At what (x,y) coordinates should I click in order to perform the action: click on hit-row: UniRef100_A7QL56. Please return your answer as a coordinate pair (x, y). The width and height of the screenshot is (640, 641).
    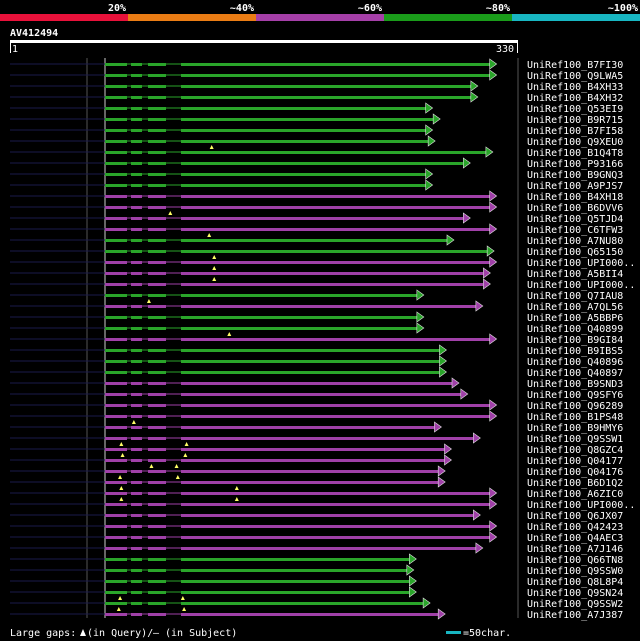
    Looking at the image, I should click on (316, 306).